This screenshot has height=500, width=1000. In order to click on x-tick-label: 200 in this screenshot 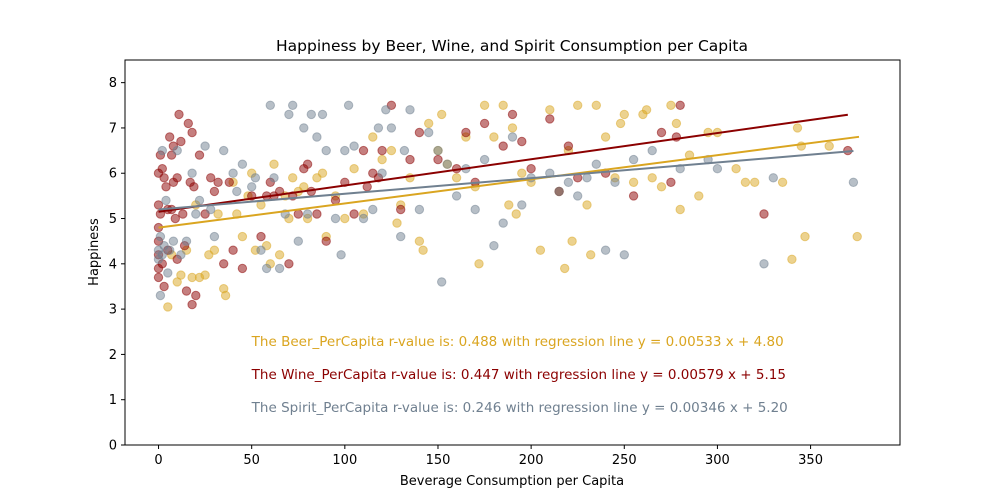, I will do `click(531, 460)`.